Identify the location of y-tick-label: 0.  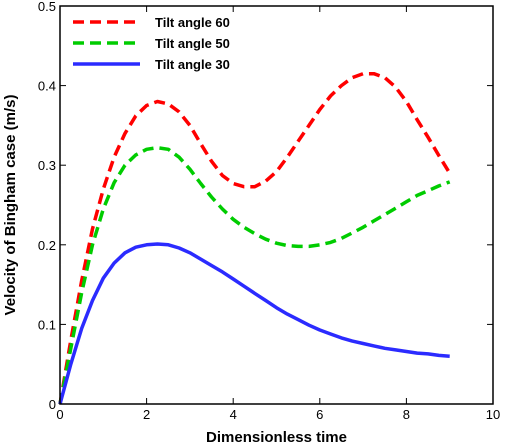
(52, 404).